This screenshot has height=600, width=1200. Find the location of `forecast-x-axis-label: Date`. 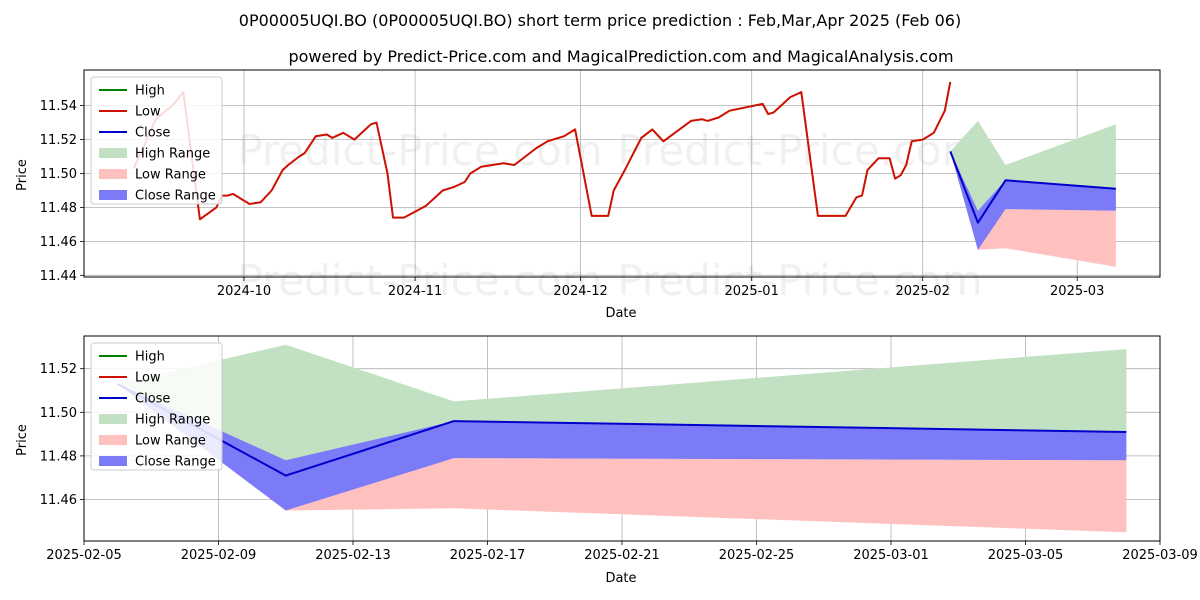

forecast-x-axis-label: Date is located at coordinates (620, 578).